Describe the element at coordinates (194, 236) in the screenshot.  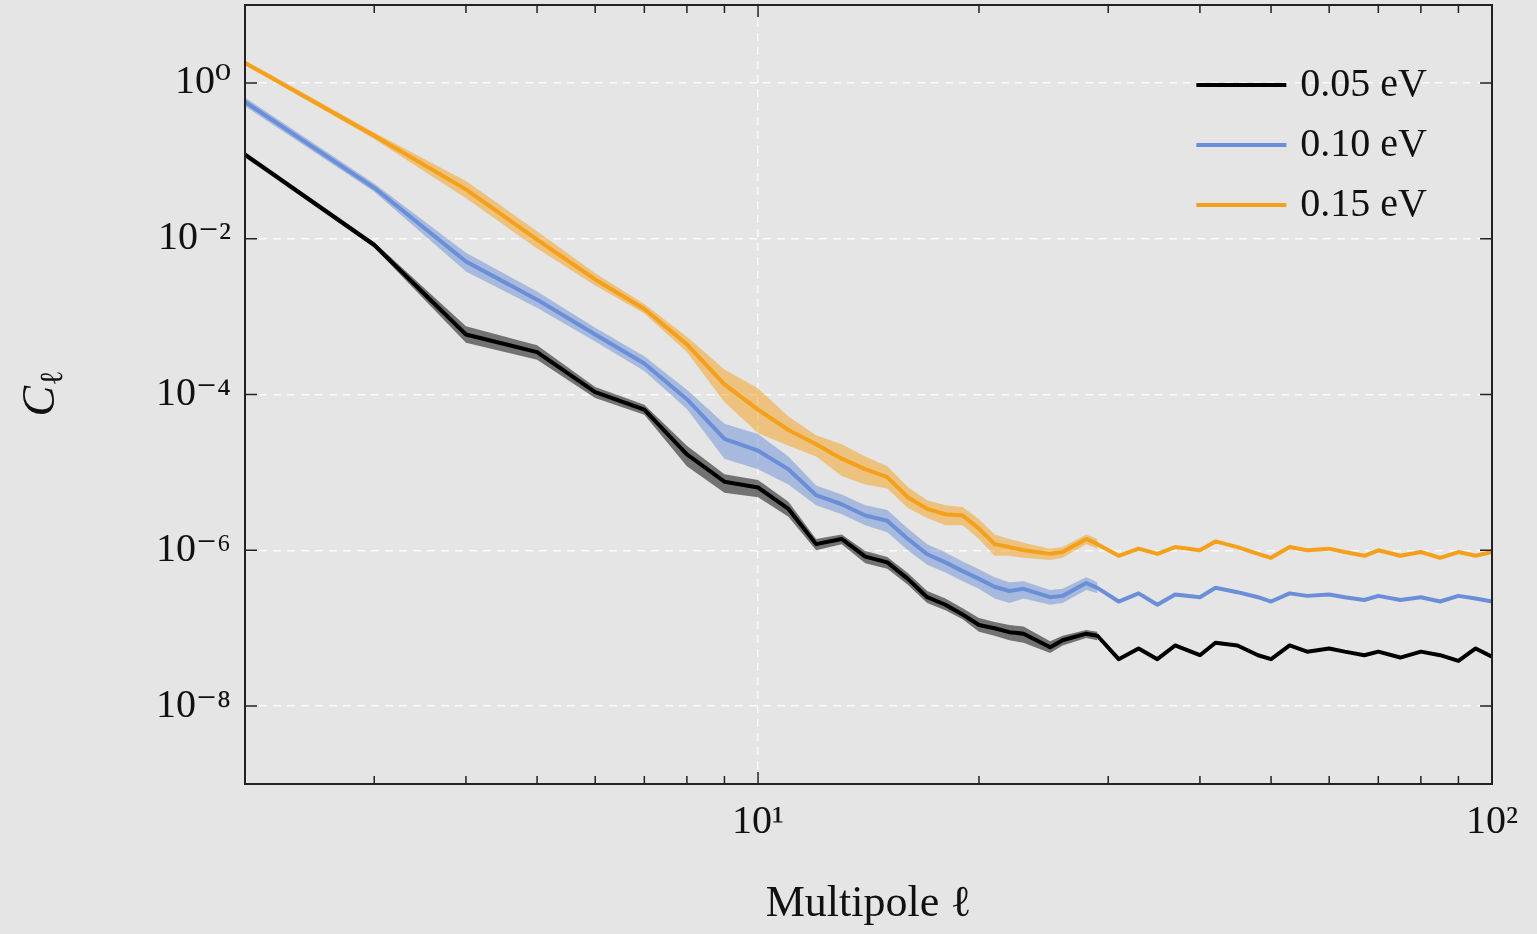
I see `y-tick-label: 10⁻²` at that location.